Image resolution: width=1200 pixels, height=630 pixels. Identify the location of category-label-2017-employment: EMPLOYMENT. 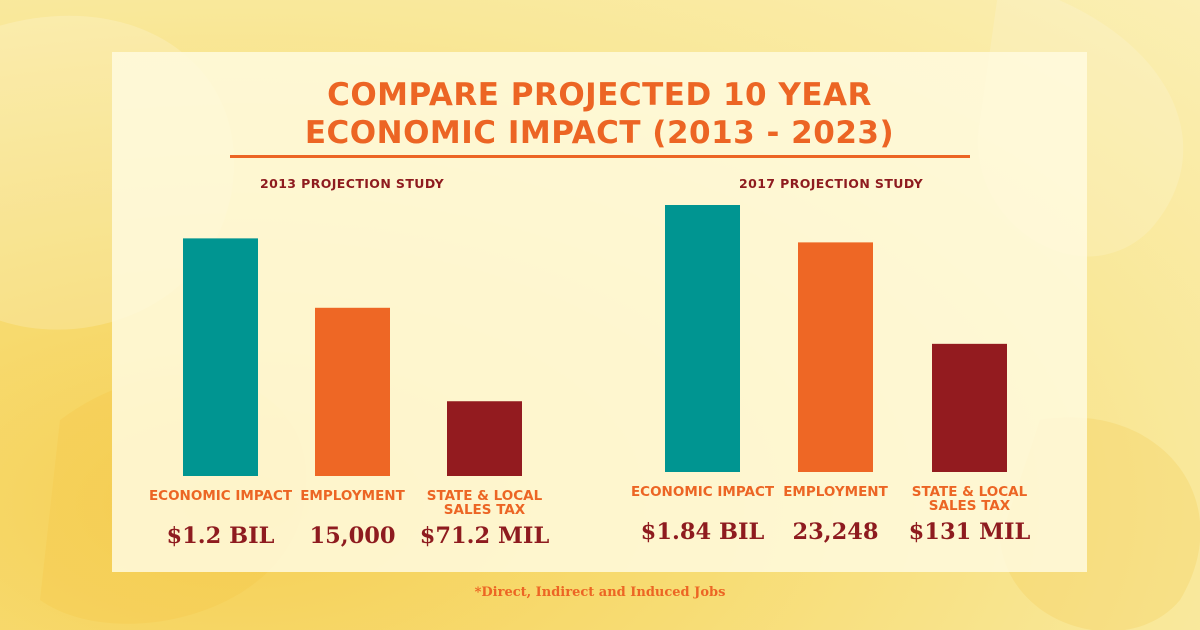
(835, 492).